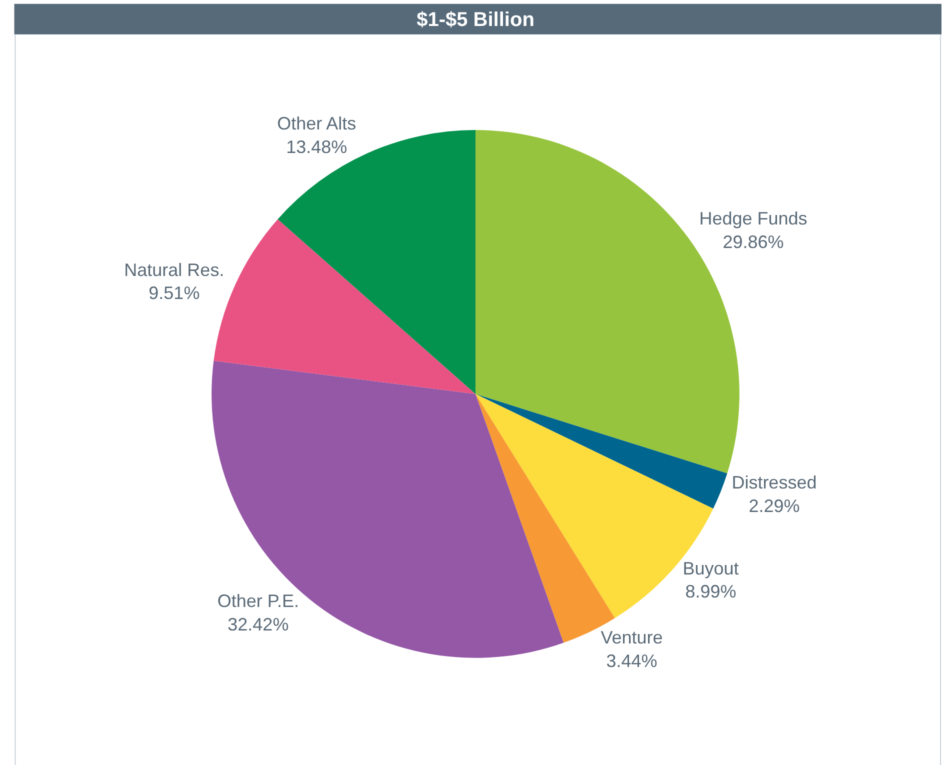 This screenshot has width=951, height=765. What do you see at coordinates (174, 270) in the screenshot?
I see `slice-label: Natural Res.` at bounding box center [174, 270].